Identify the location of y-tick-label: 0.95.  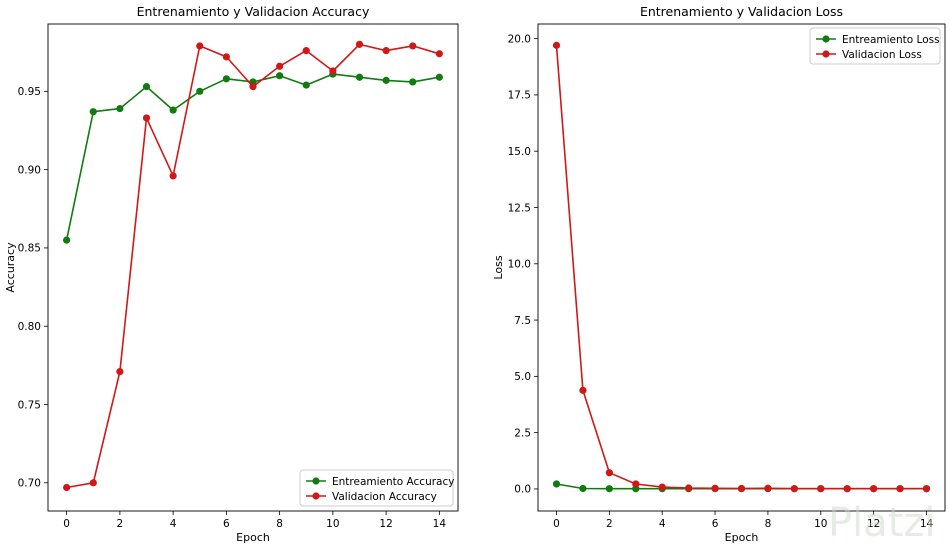
(29, 92).